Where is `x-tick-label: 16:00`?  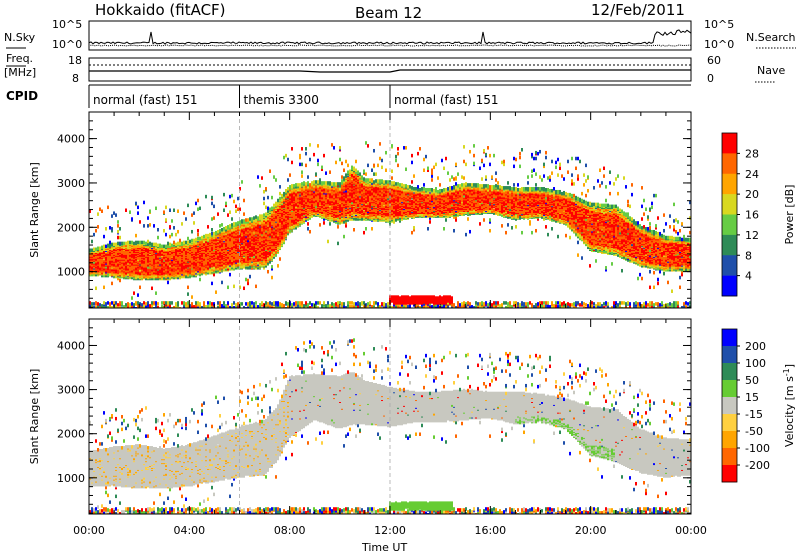
x-tick-label: 16:00 is located at coordinates (490, 530).